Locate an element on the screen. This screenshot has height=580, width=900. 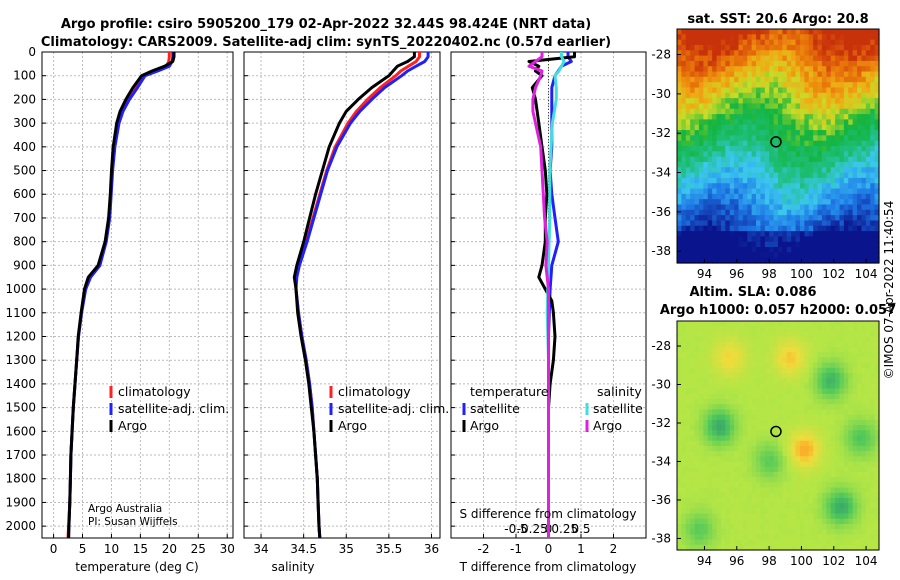
legend-climatology-label: climatology is located at coordinates (154, 391).